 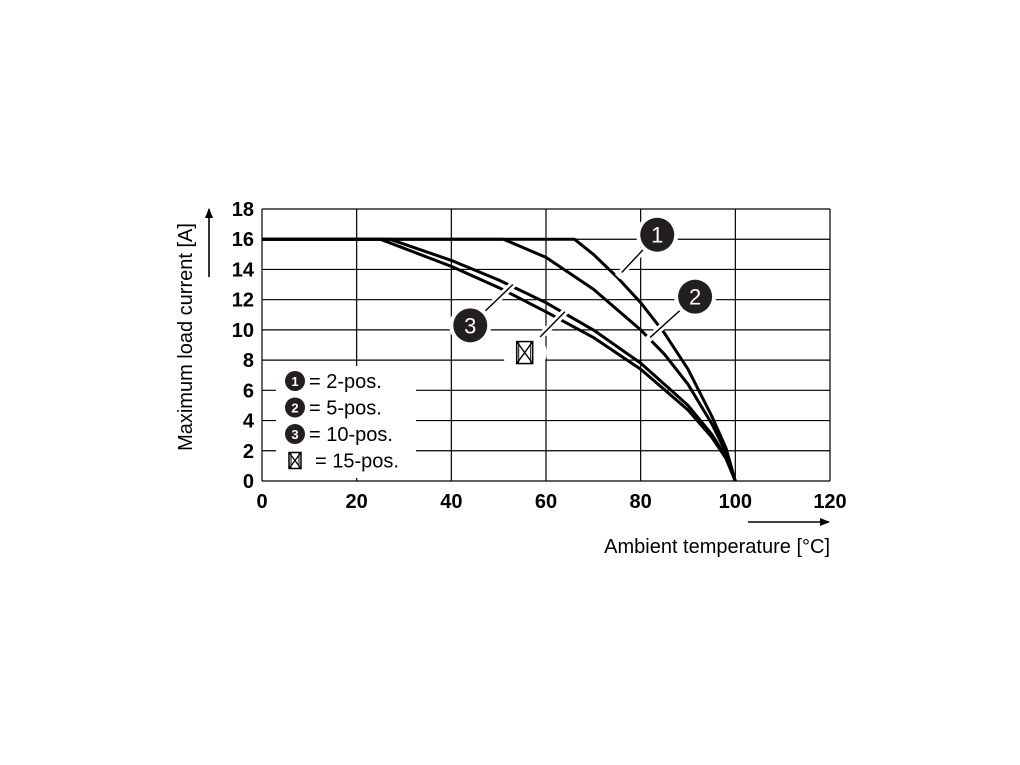 I want to click on y-tick-label: 12, so click(x=243, y=301).